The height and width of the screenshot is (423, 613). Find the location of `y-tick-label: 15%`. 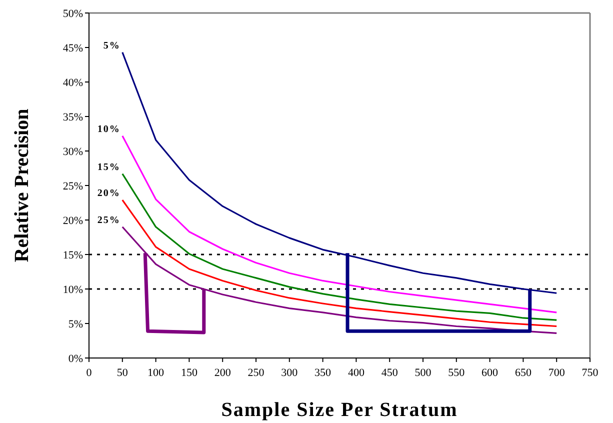

y-tick-label: 15% is located at coordinates (72, 256).